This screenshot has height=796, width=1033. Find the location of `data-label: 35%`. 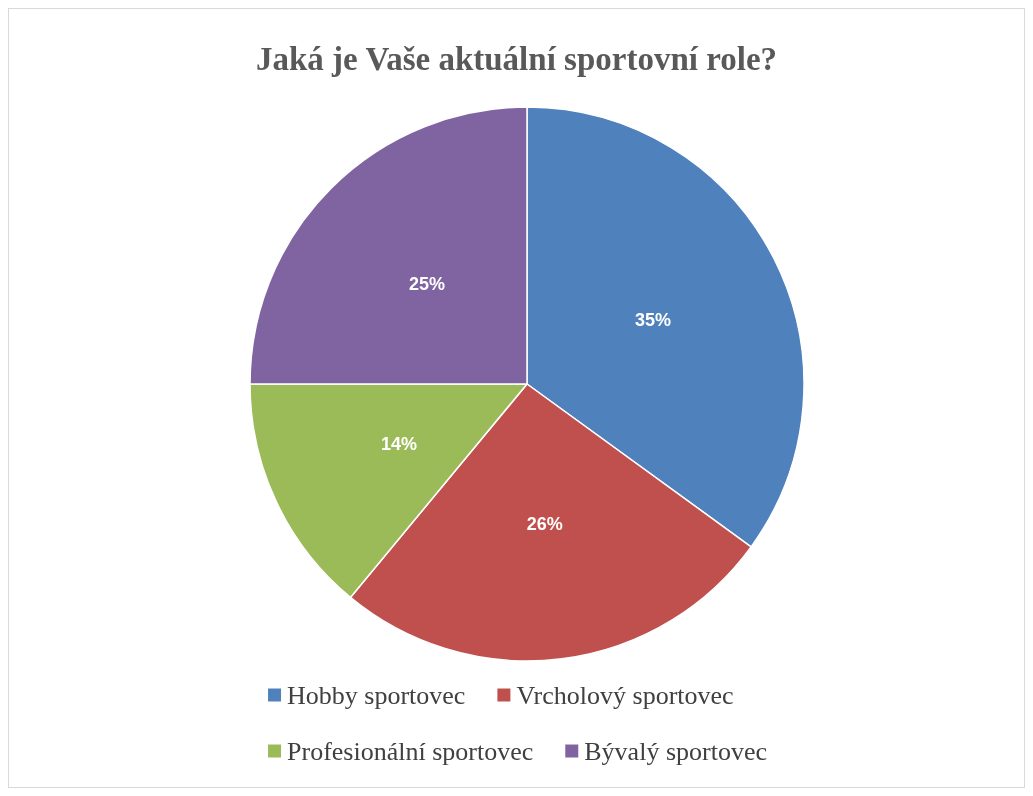

data-label: 35% is located at coordinates (653, 319).